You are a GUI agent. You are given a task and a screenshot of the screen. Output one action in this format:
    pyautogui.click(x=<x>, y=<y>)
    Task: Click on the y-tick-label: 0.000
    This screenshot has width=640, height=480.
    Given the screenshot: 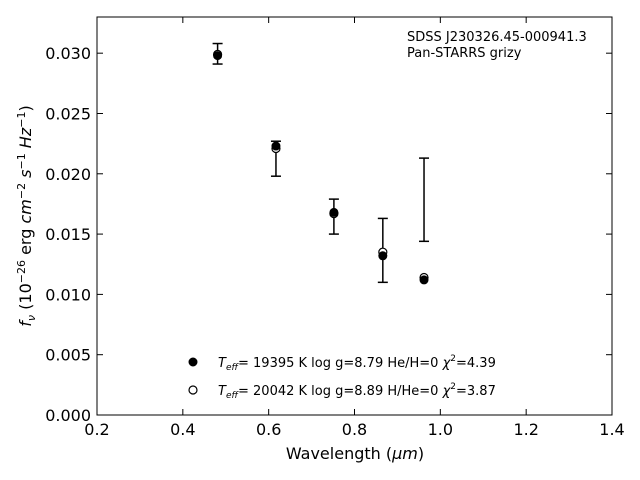 What is the action you would take?
    pyautogui.click(x=68, y=415)
    